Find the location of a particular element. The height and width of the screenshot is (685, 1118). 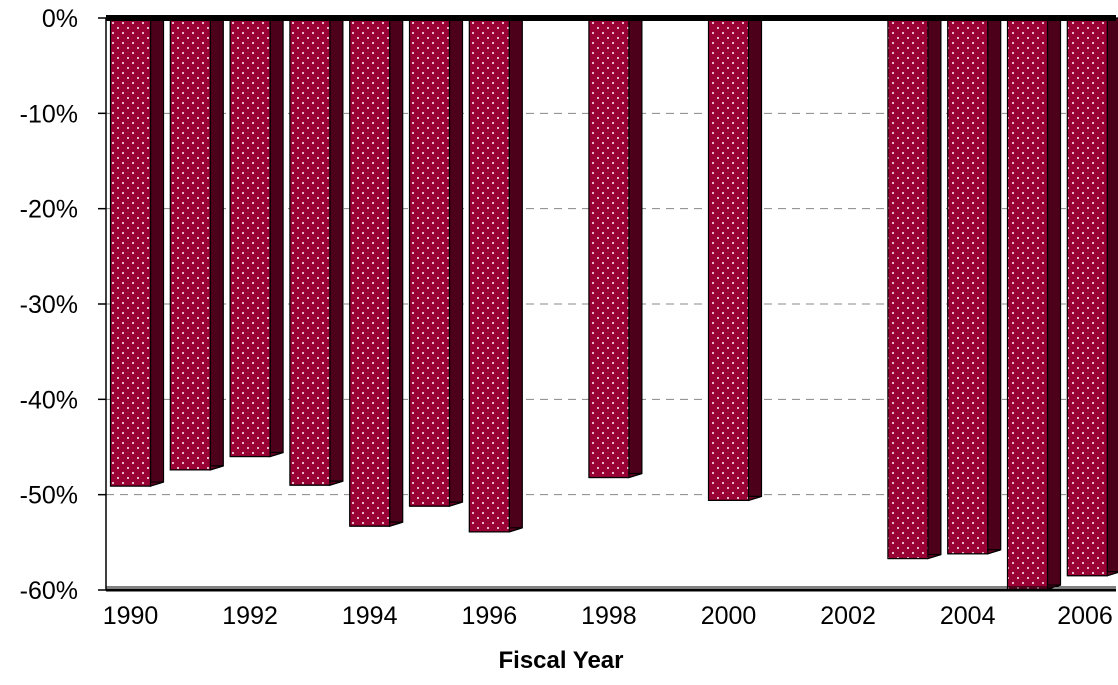

x-tick-label-2000: 2000 is located at coordinates (729, 616).